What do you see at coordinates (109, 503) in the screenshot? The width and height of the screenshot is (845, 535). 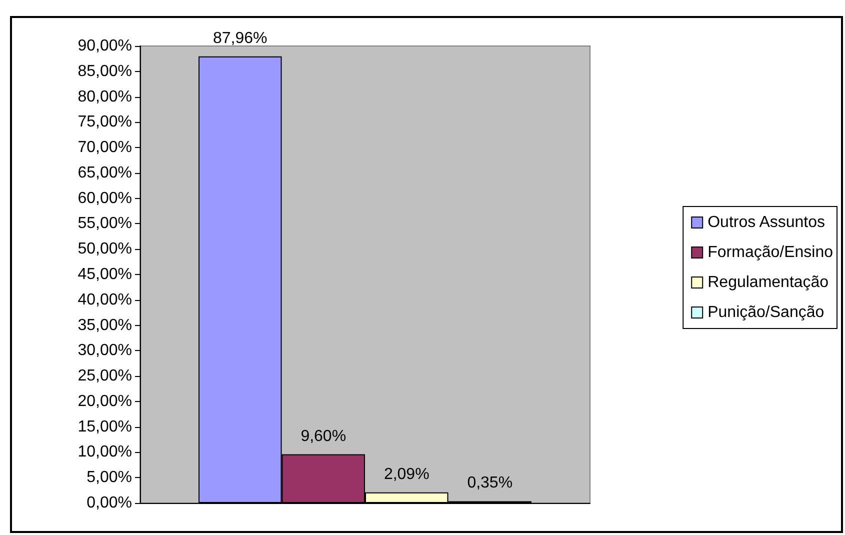 I see `y-tick-label: 0,00%` at bounding box center [109, 503].